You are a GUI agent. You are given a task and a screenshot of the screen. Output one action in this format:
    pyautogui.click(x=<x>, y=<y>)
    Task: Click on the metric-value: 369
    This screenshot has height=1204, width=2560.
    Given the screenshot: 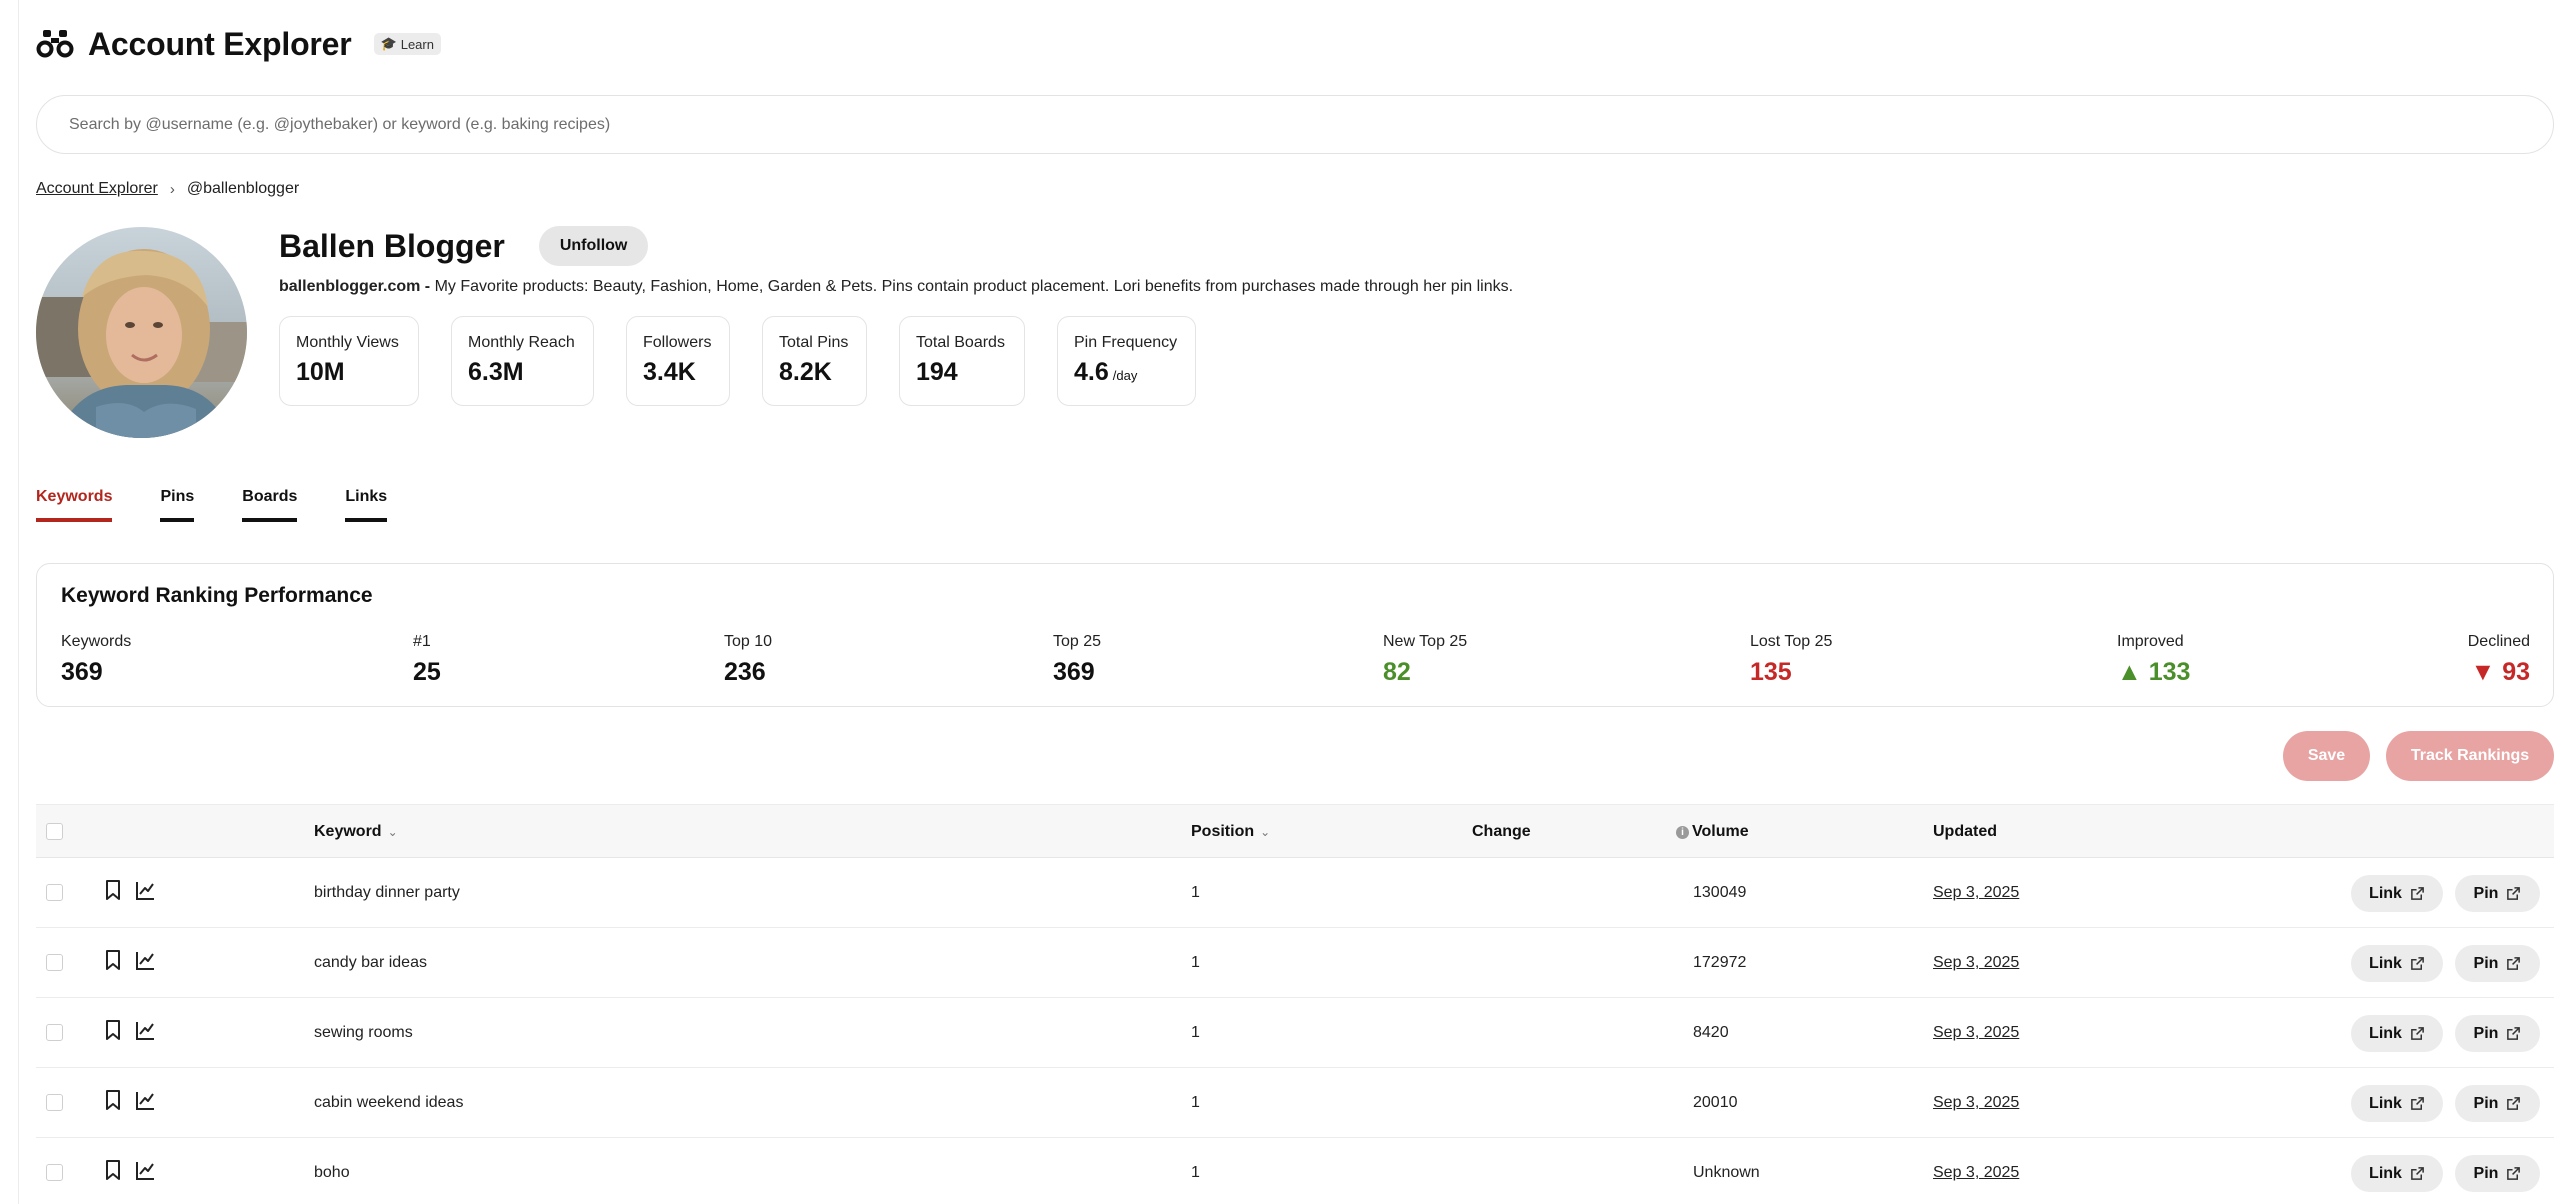 What is the action you would take?
    pyautogui.click(x=1074, y=672)
    